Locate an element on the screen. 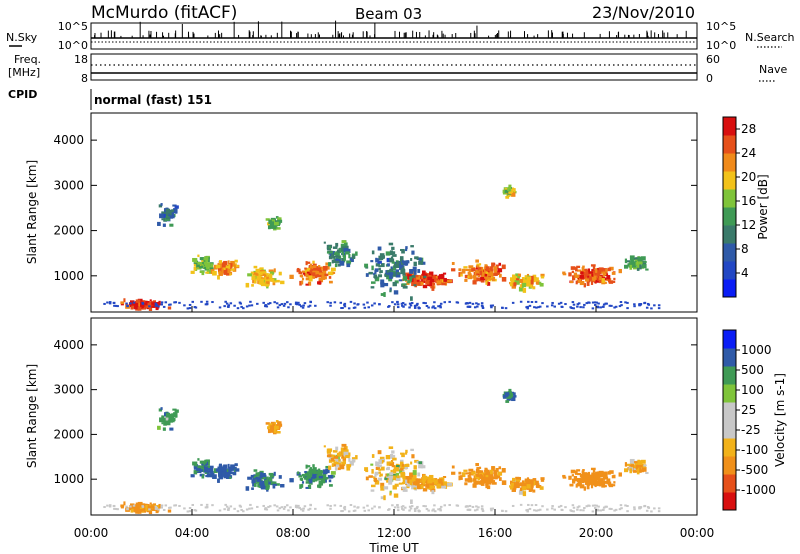  beam-title: Beam 03 is located at coordinates (388, 14).